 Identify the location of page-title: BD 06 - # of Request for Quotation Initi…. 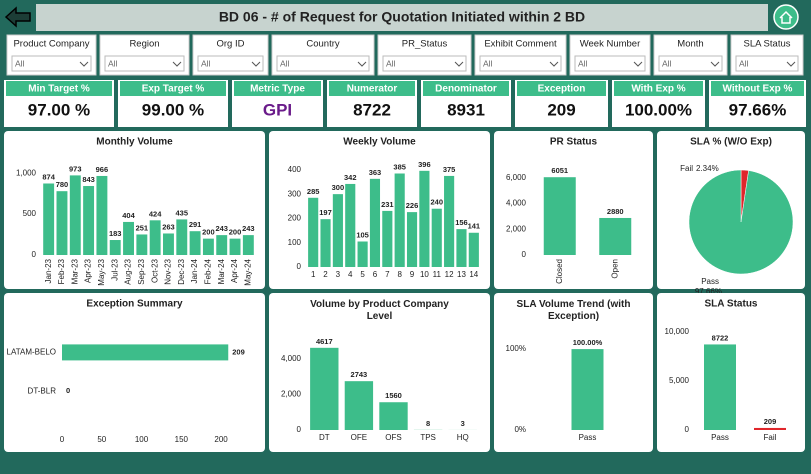
(402, 17).